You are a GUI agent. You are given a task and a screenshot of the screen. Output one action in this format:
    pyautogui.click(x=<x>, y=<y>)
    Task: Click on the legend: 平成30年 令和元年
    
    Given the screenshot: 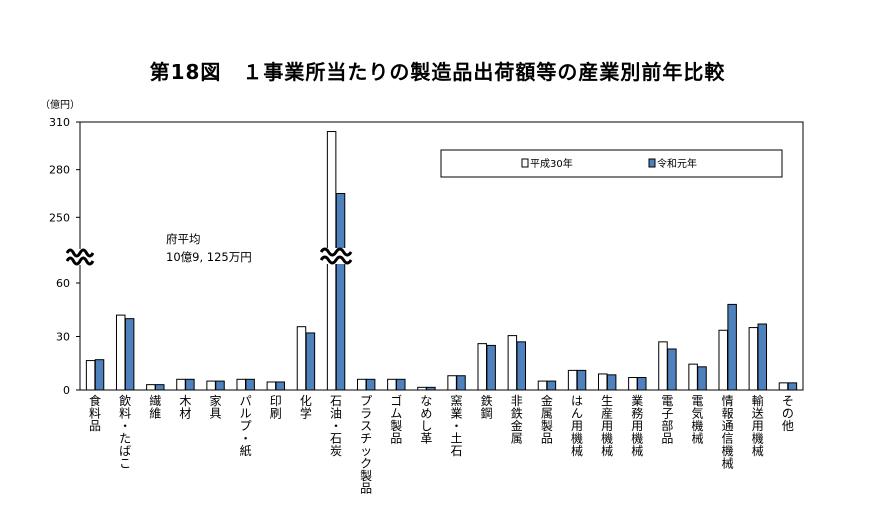 What is the action you would take?
    pyautogui.click(x=611, y=163)
    